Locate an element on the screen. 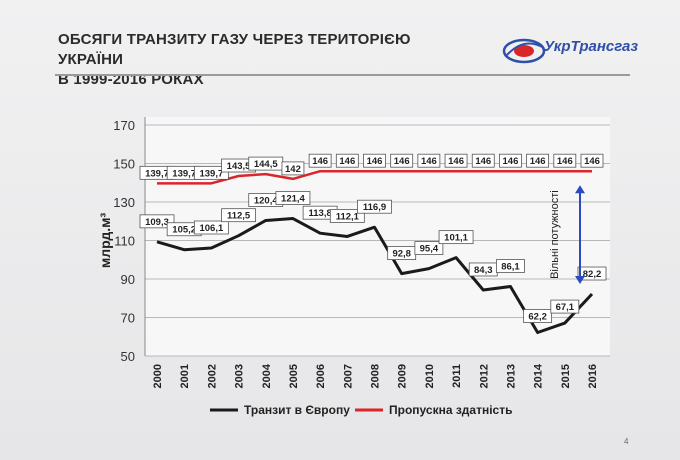 Image resolution: width=680 pixels, height=460 pixels. data-label: 106,1 is located at coordinates (211, 227).